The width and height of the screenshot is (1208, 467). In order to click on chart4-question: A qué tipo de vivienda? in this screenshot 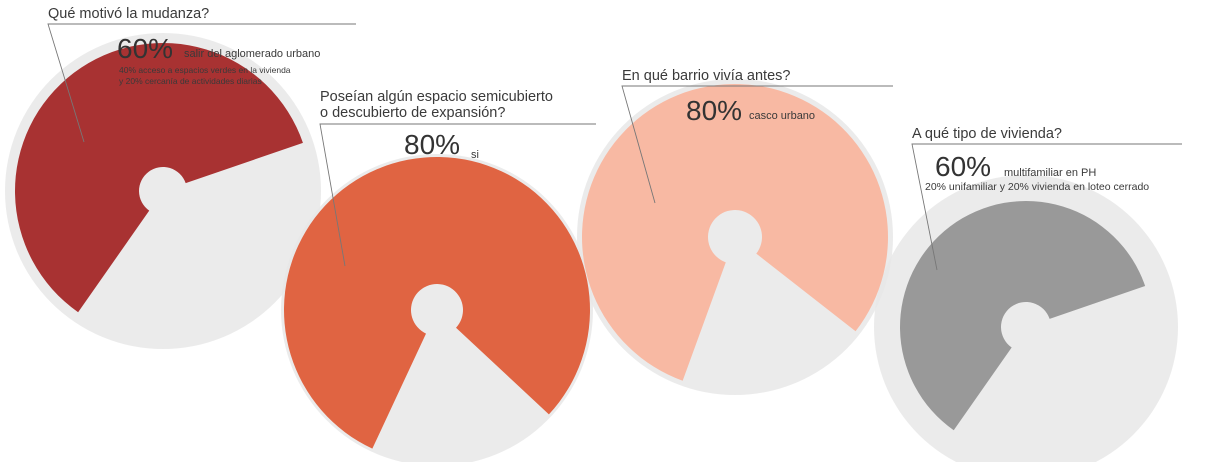, I will do `click(987, 134)`.